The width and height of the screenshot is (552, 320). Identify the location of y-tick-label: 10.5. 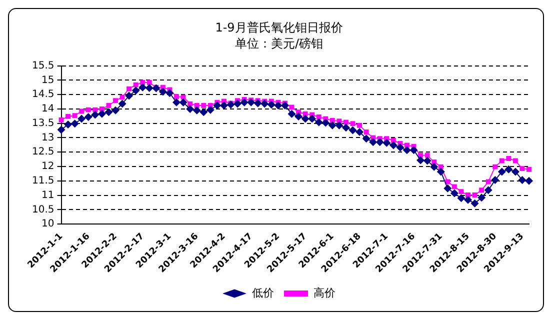
(43, 210).